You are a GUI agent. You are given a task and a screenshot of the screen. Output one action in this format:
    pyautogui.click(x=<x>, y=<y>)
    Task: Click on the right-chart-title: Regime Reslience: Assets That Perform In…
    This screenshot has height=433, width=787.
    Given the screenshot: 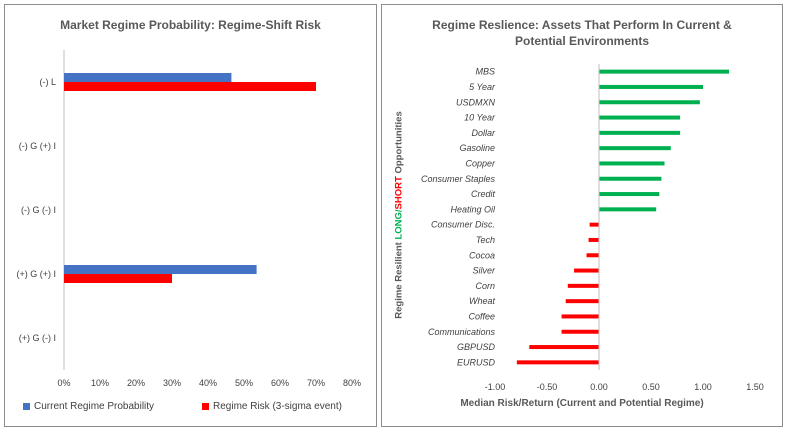 What is the action you would take?
    pyautogui.click(x=582, y=33)
    